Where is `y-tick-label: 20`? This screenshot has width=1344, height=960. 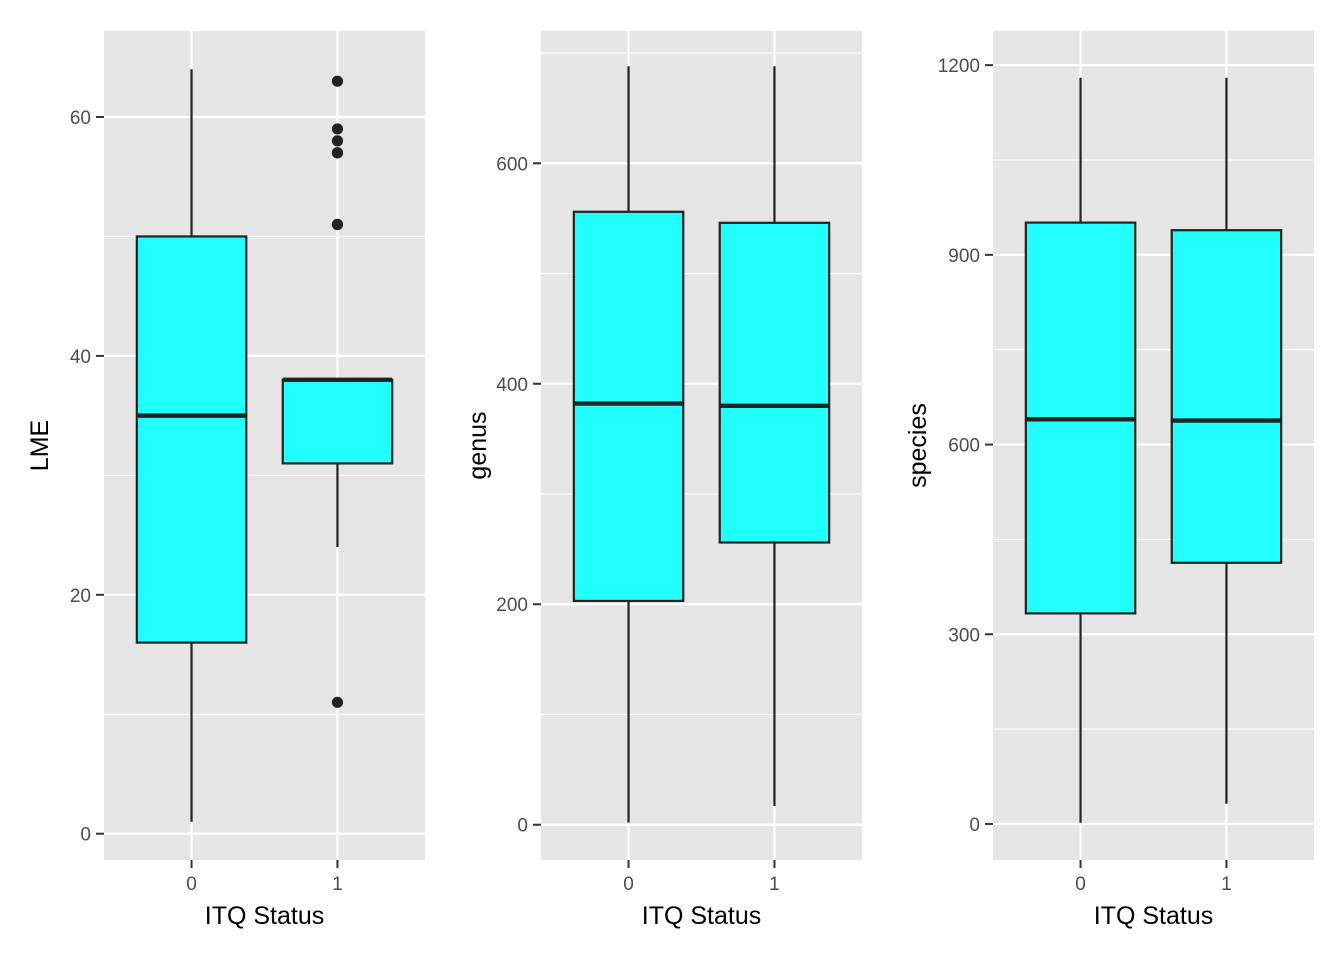 y-tick-label: 20 is located at coordinates (80, 596).